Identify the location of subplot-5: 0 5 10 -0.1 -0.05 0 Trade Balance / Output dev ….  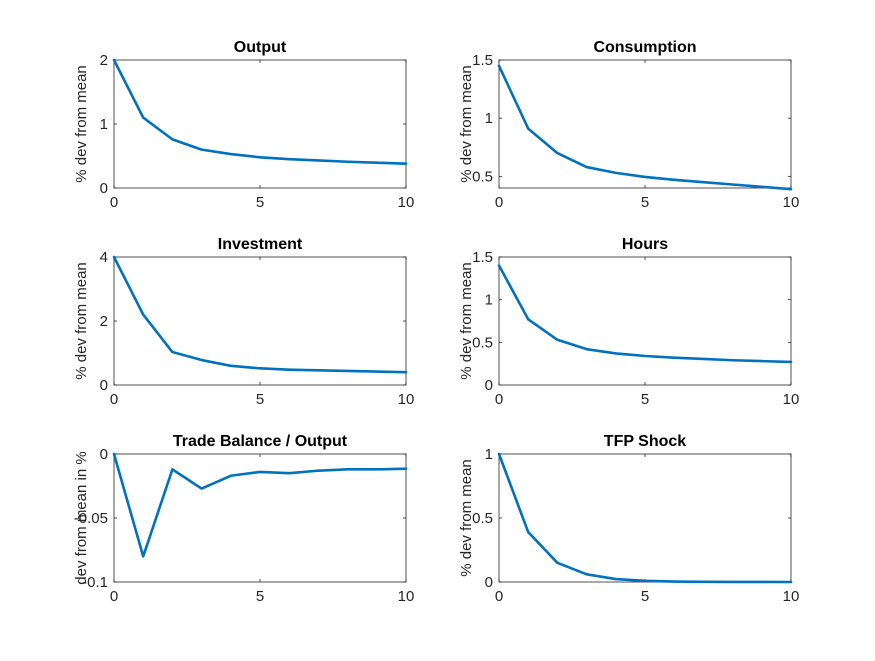
(243, 519).